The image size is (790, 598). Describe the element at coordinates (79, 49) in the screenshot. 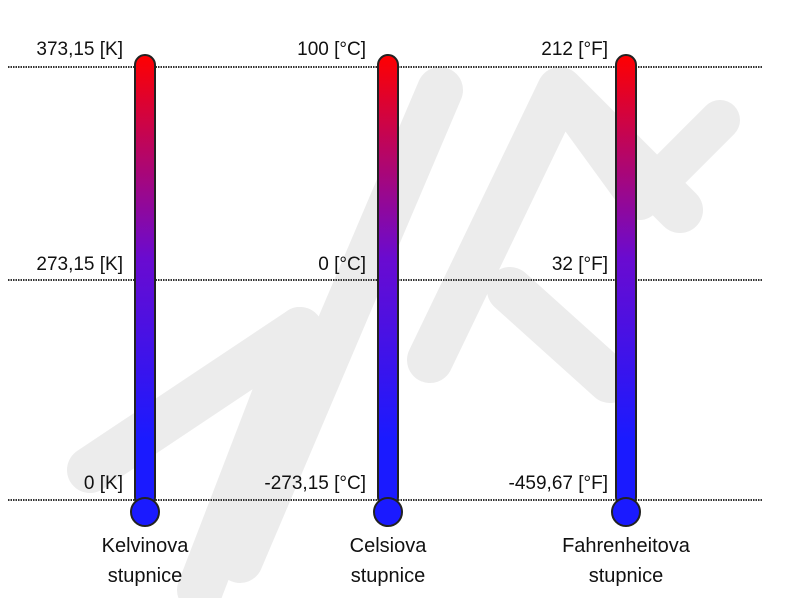

I see `kelvin-top-label: 373,15 [K]` at that location.